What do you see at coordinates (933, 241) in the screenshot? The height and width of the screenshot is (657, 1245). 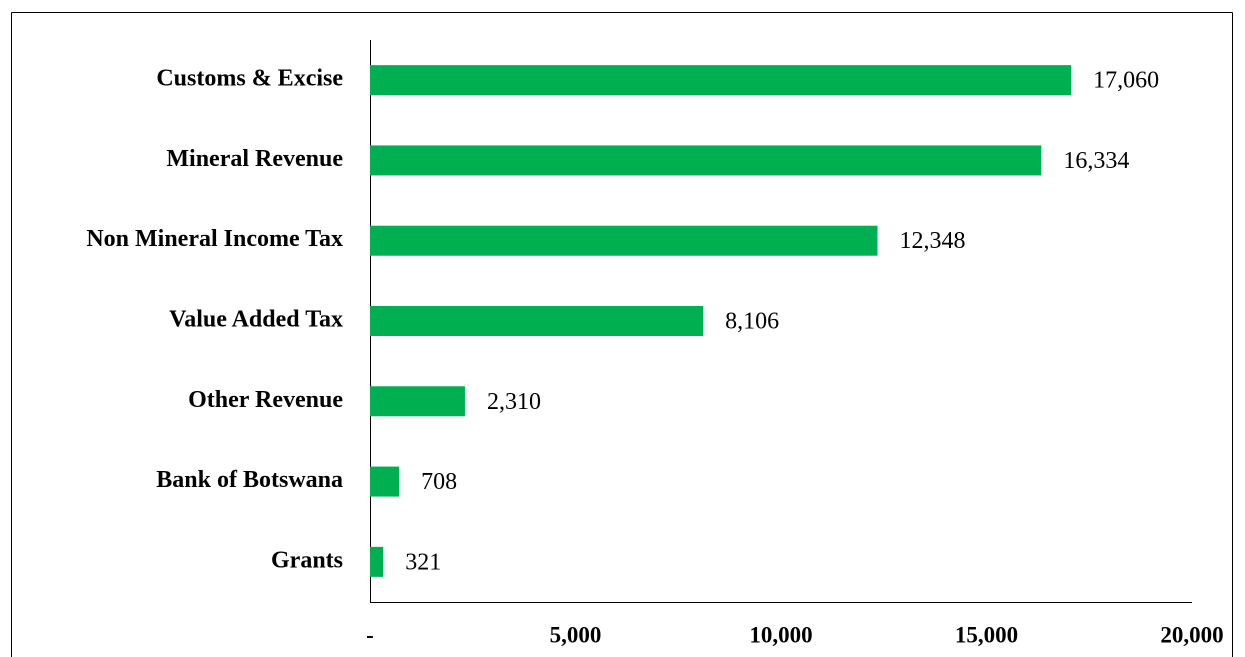 I see `value-label: 12,348` at bounding box center [933, 241].